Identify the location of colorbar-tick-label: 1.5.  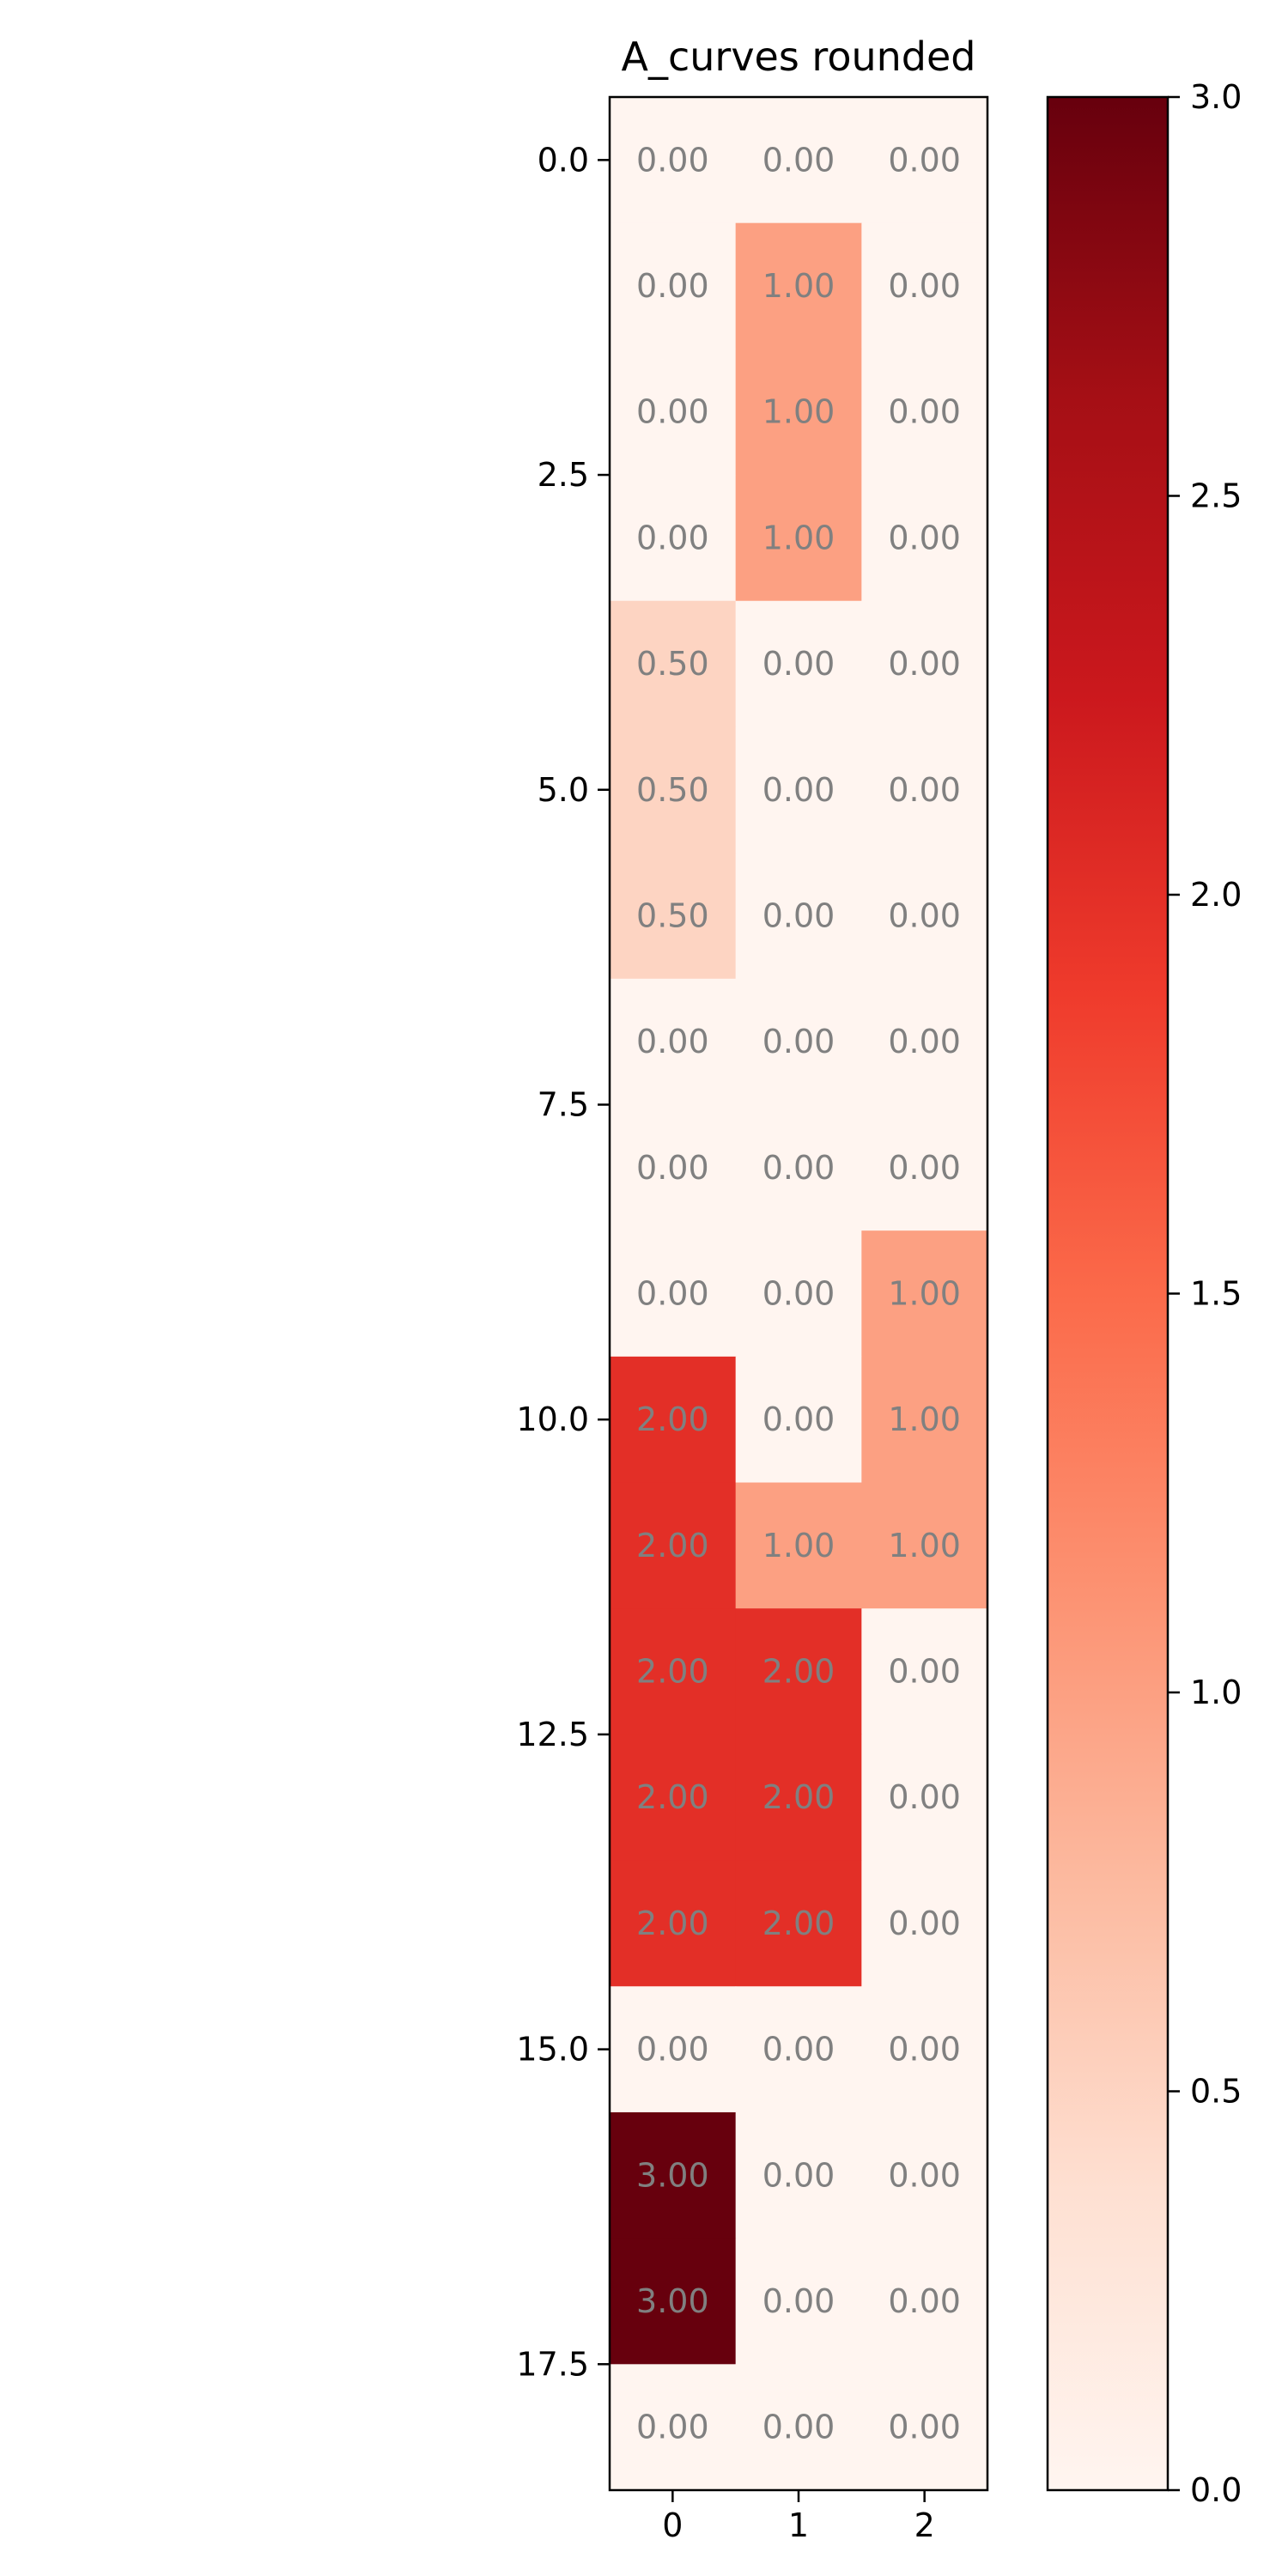
(1216, 1294).